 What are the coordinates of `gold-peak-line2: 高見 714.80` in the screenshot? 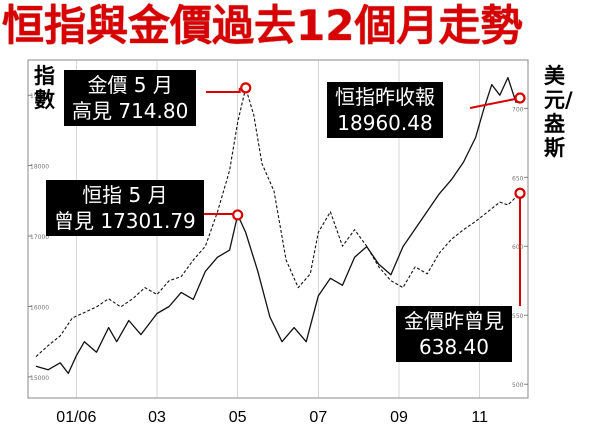 It's located at (130, 111).